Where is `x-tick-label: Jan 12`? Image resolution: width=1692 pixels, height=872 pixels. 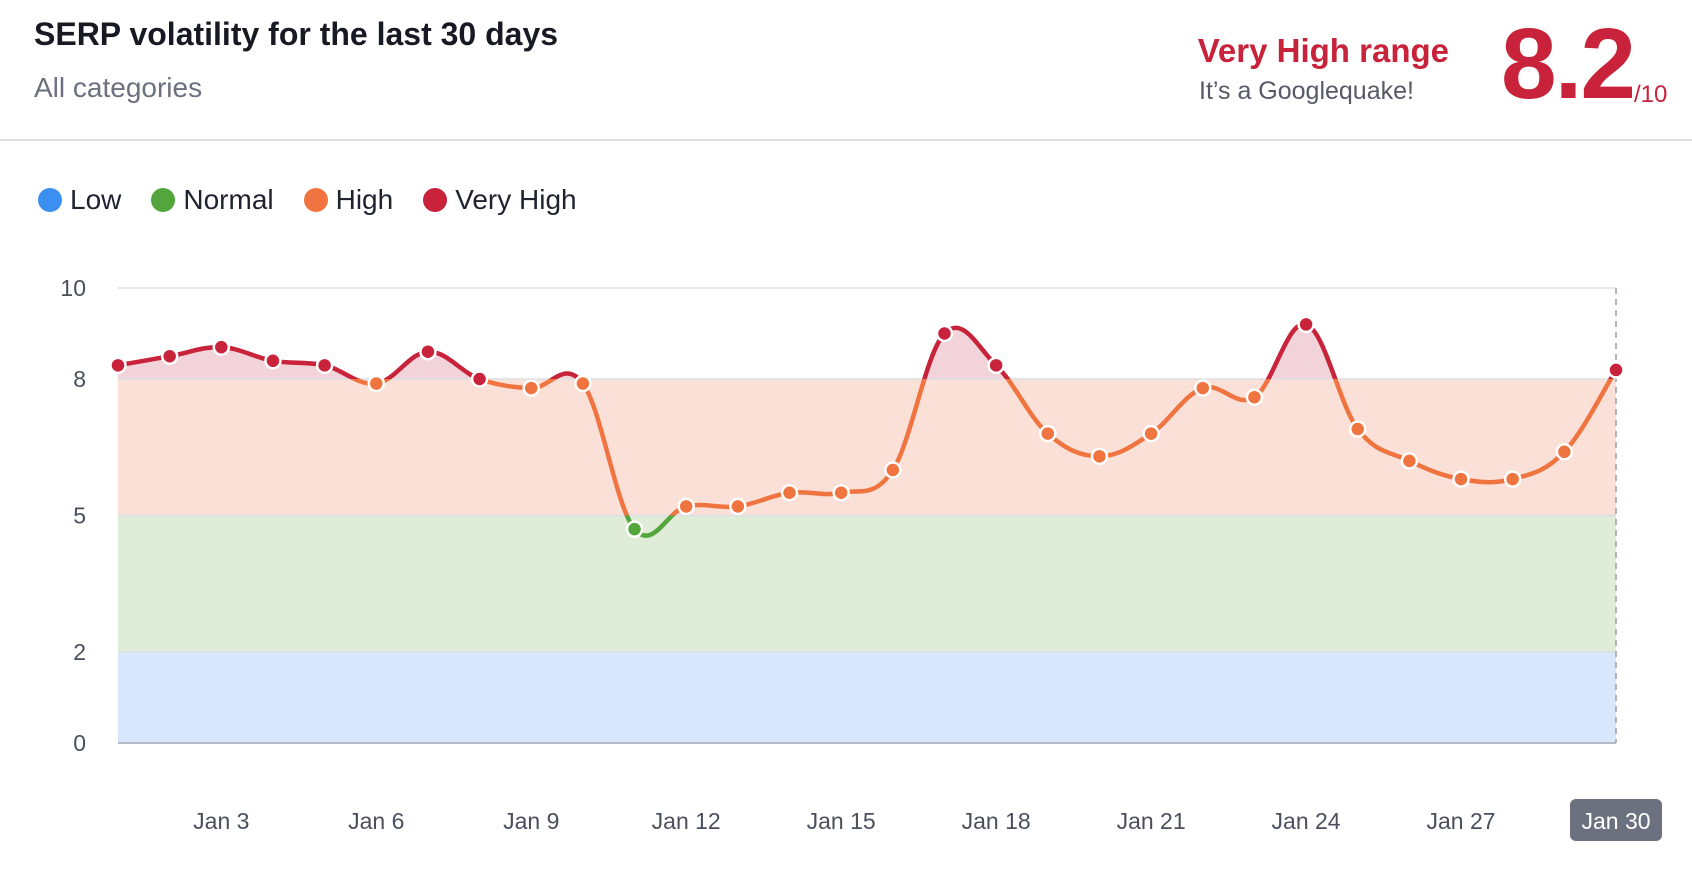
x-tick-label: Jan 12 is located at coordinates (686, 821).